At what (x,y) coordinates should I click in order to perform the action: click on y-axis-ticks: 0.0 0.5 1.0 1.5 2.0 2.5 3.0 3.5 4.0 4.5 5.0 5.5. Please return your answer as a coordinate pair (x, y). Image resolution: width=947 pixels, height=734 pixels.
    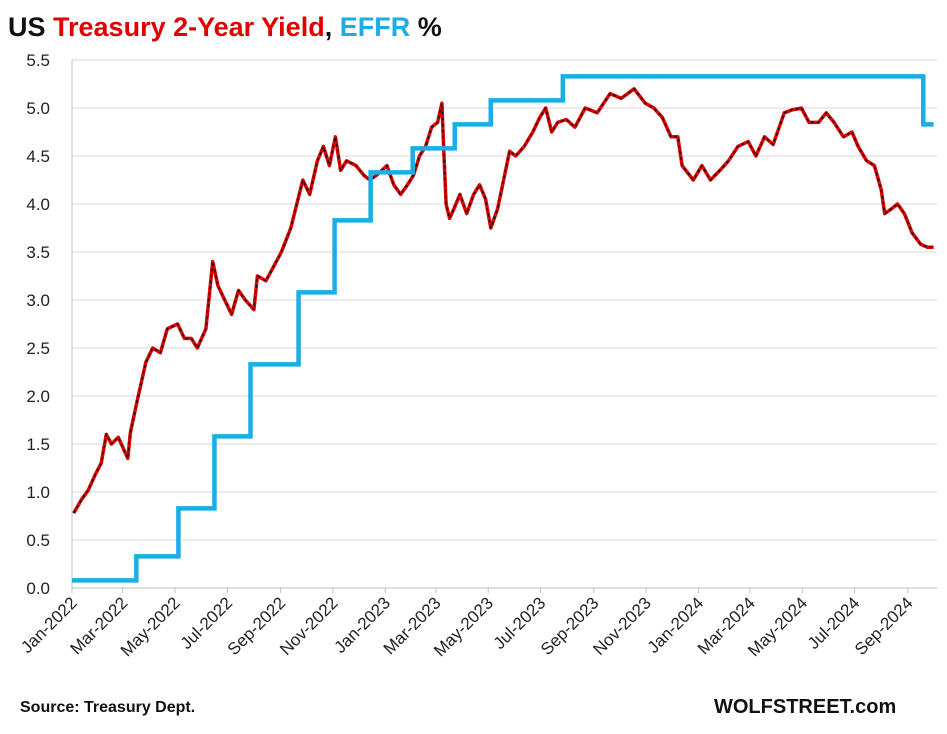
    Looking at the image, I should click on (38, 324).